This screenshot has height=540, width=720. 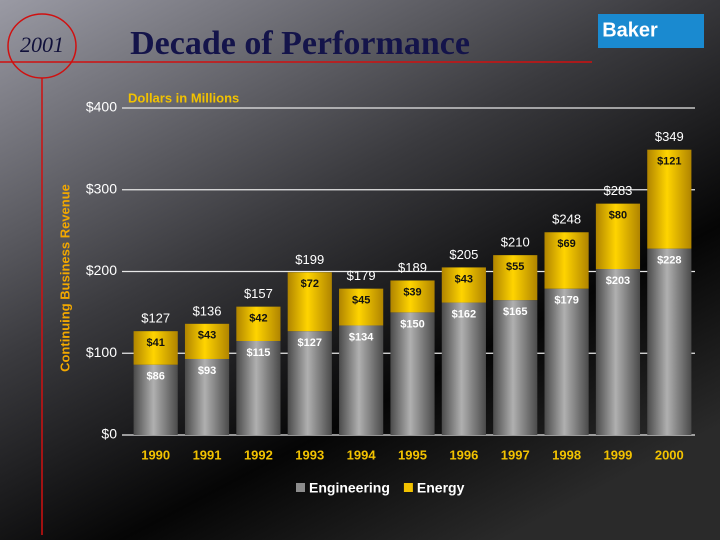 I want to click on data-label: $162, so click(x=464, y=314).